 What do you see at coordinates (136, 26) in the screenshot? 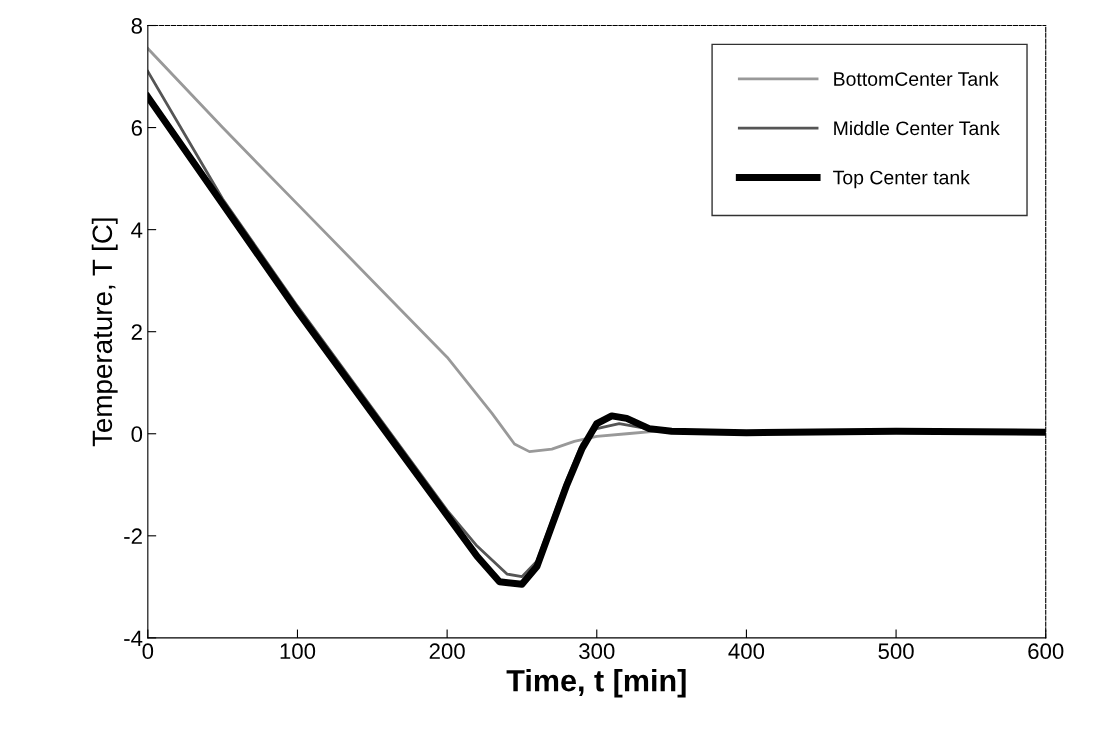
I see `y-tick-label: 8` at bounding box center [136, 26].